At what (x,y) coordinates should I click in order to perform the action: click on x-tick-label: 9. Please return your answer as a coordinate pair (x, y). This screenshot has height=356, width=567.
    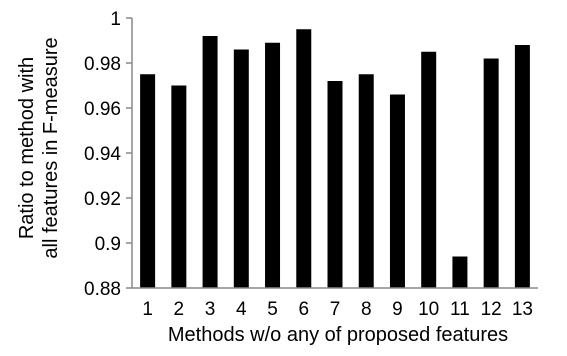
    Looking at the image, I should click on (397, 309).